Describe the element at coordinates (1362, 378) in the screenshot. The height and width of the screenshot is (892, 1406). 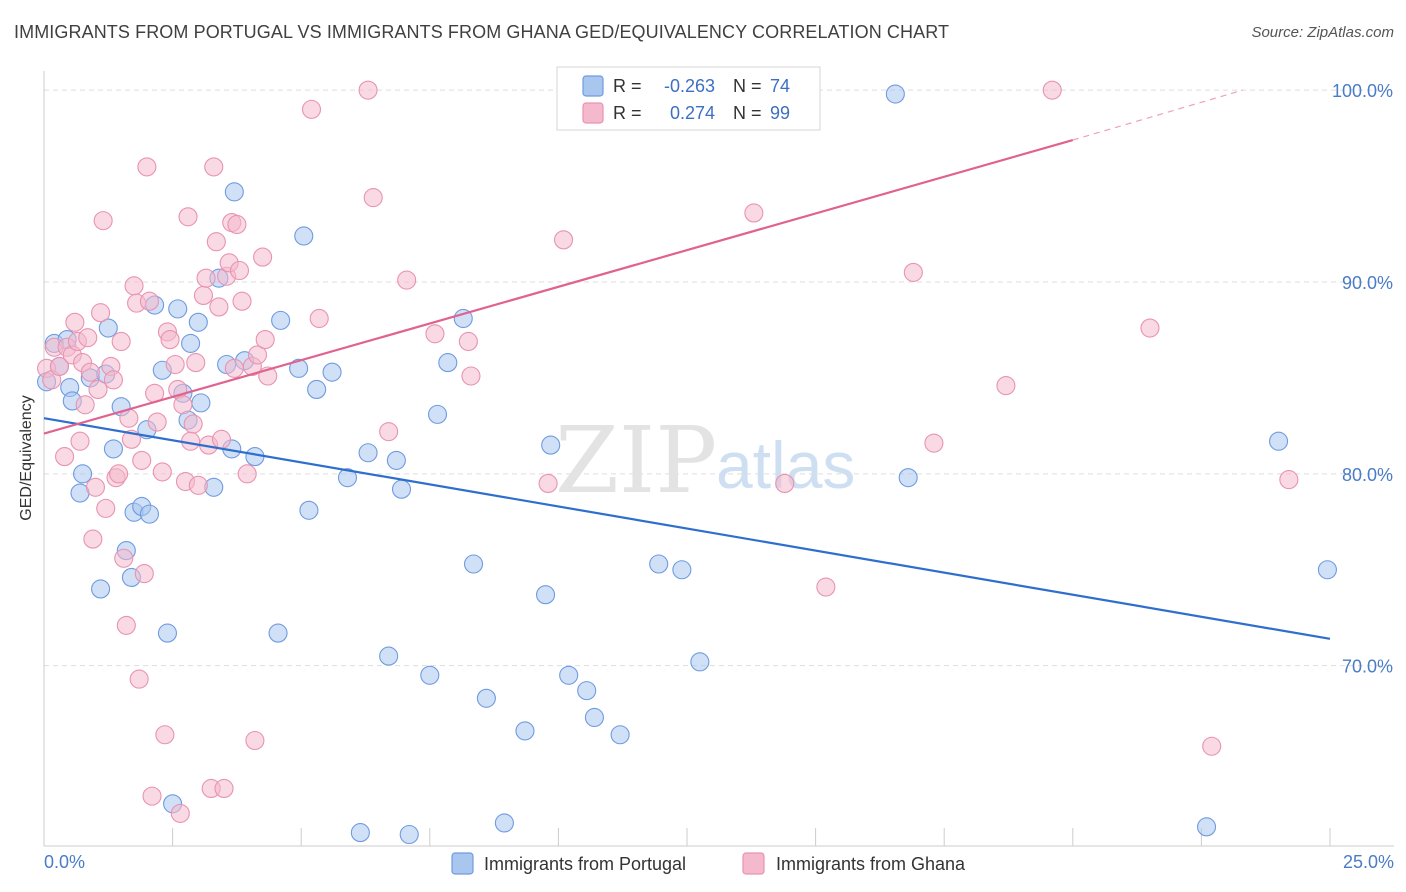
I see `y-tick-labels: 70.0% 80.0% 90.0% 100.0%` at that location.